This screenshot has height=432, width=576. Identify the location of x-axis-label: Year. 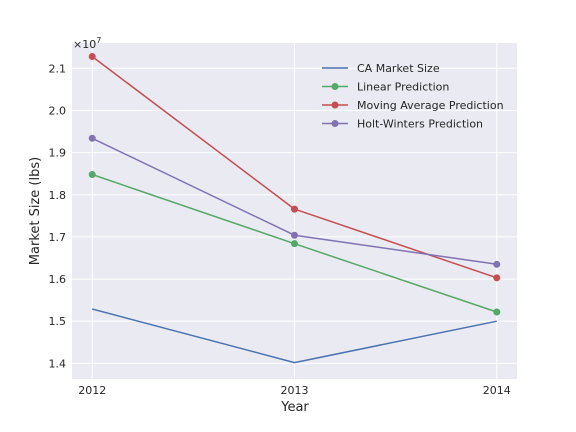
(294, 407).